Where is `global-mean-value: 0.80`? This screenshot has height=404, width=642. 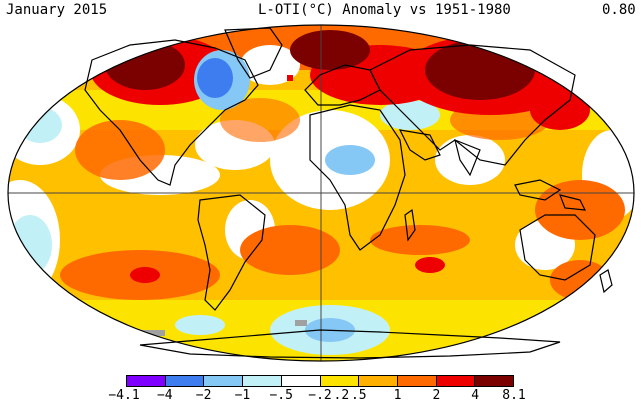 global-mean-value: 0.80 is located at coordinates (619, 10).